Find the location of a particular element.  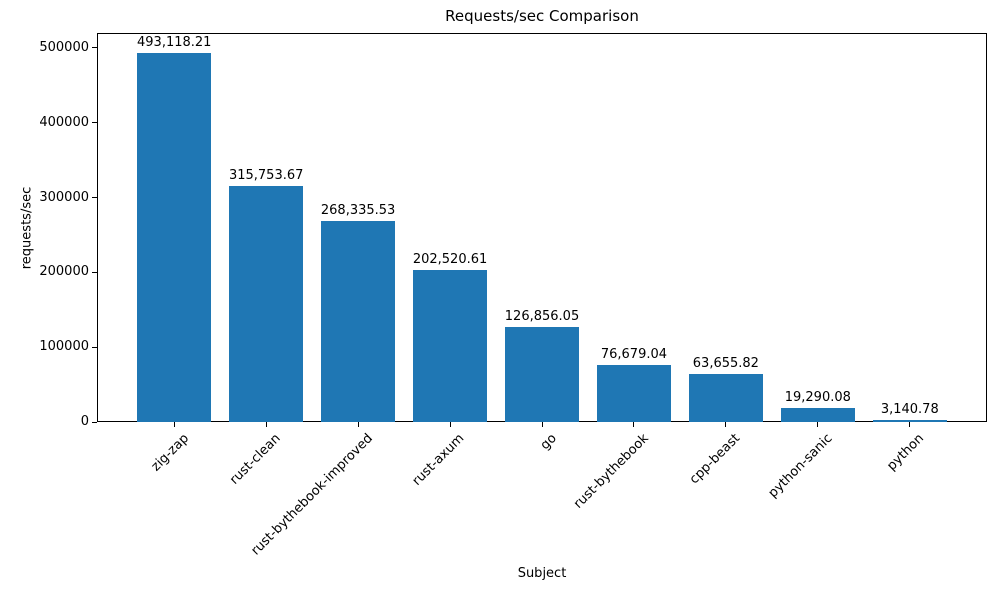

bar-value-label: 3,140.78 is located at coordinates (909, 409).